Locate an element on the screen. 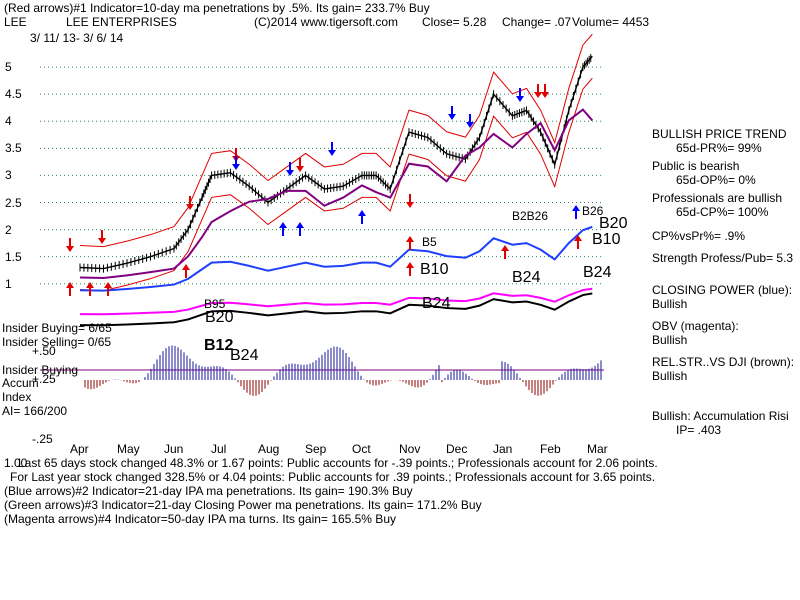 Image resolution: width=800 pixels, height=600 pixels. signal-b2b26: B2B26 is located at coordinates (530, 216).